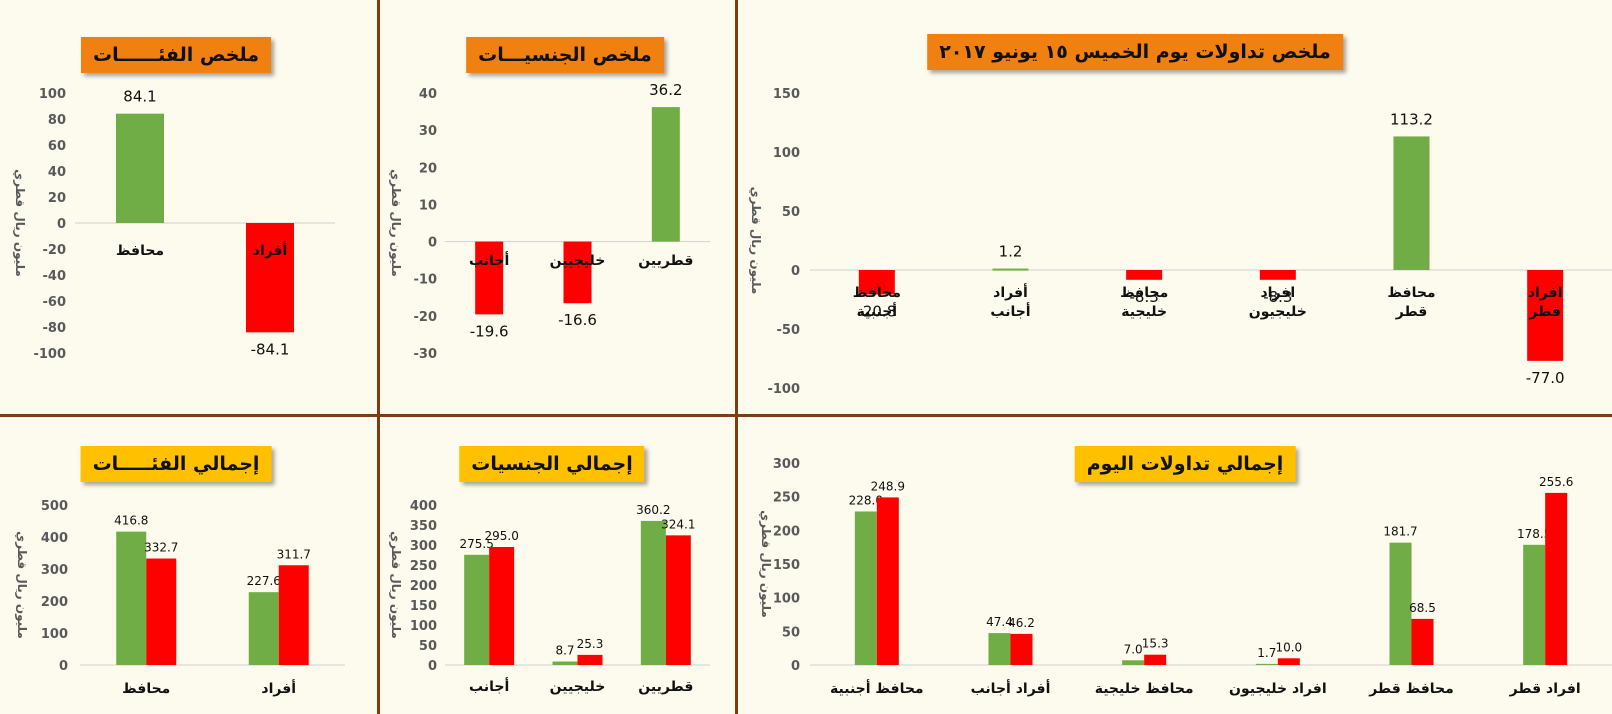  I want to click on nationalities-total-ytick-label: 400, so click(423, 506).